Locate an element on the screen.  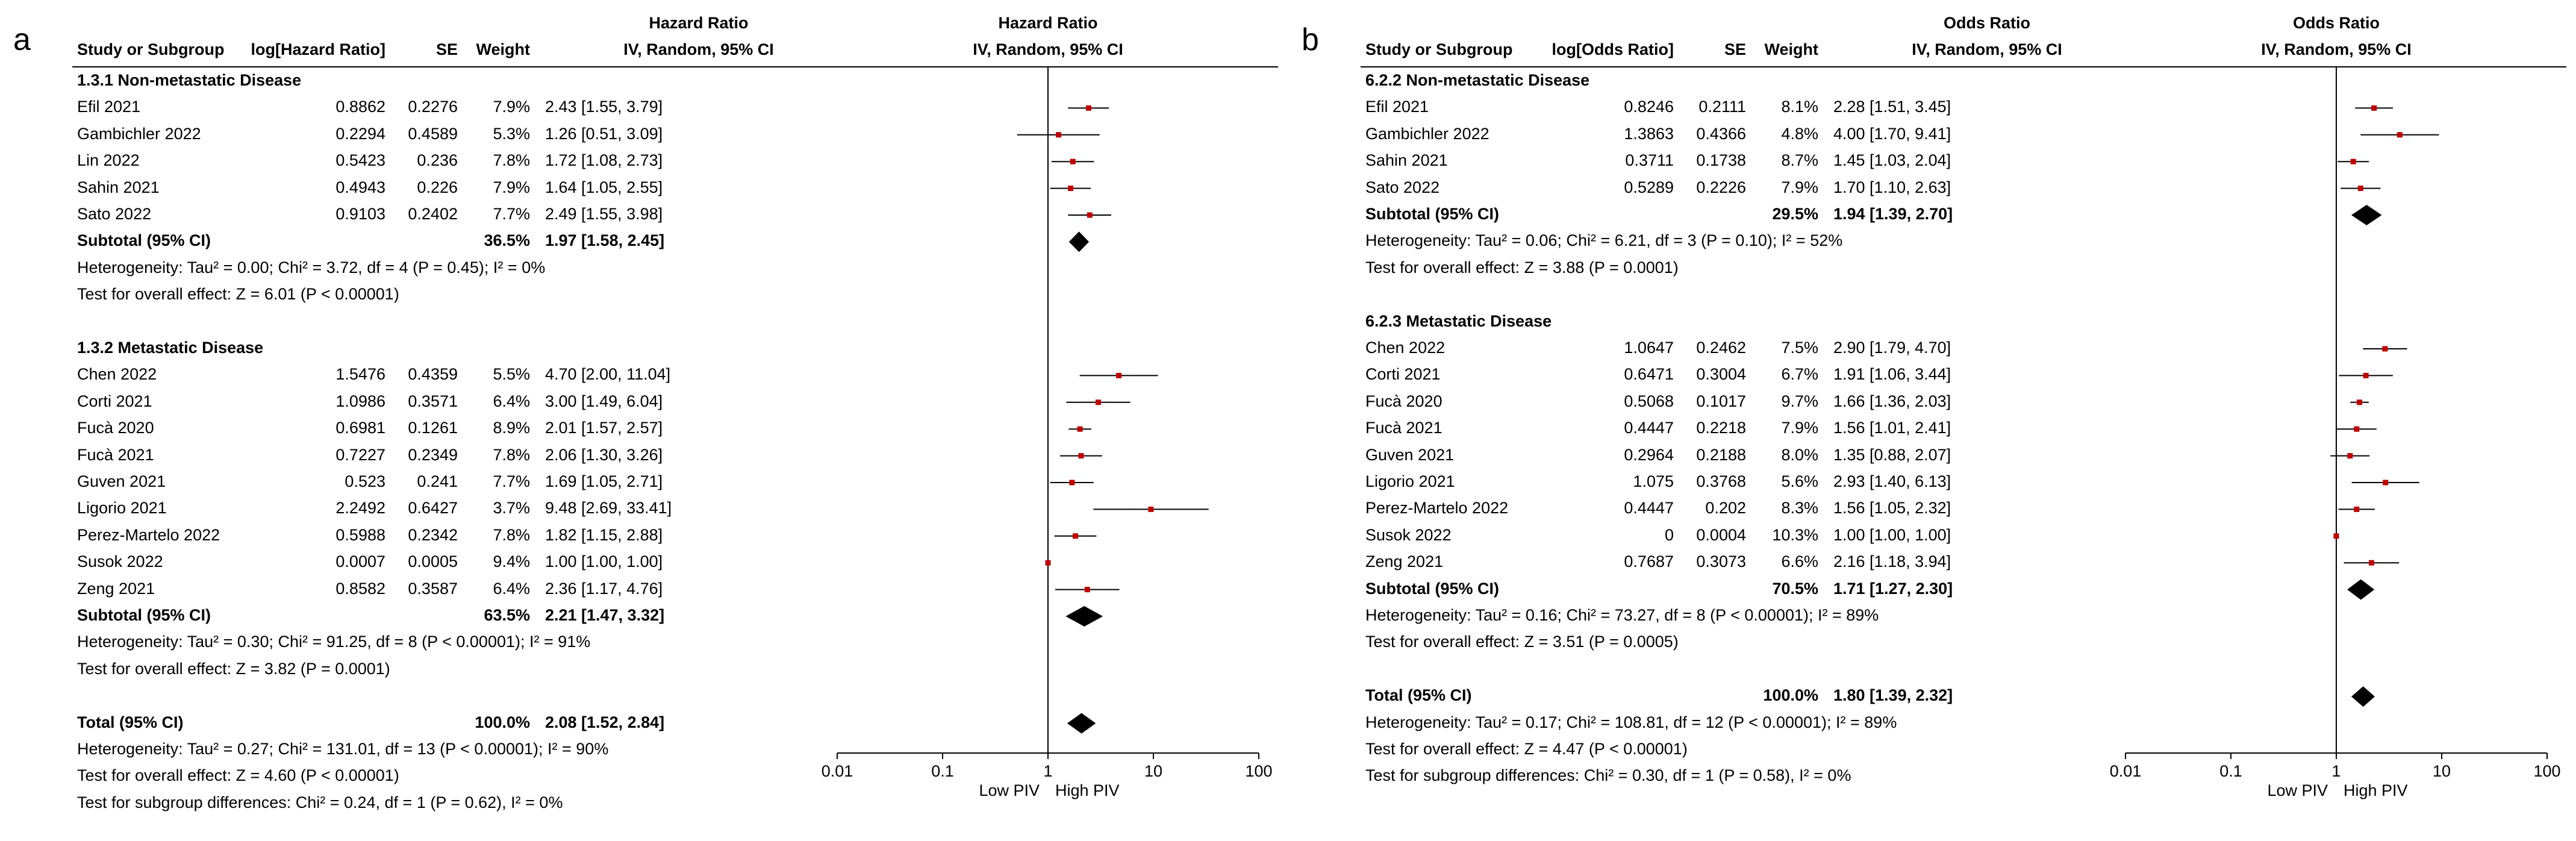
subgroup-title: 6.2.2 Non-metastatic Disease is located at coordinates (1477, 80).